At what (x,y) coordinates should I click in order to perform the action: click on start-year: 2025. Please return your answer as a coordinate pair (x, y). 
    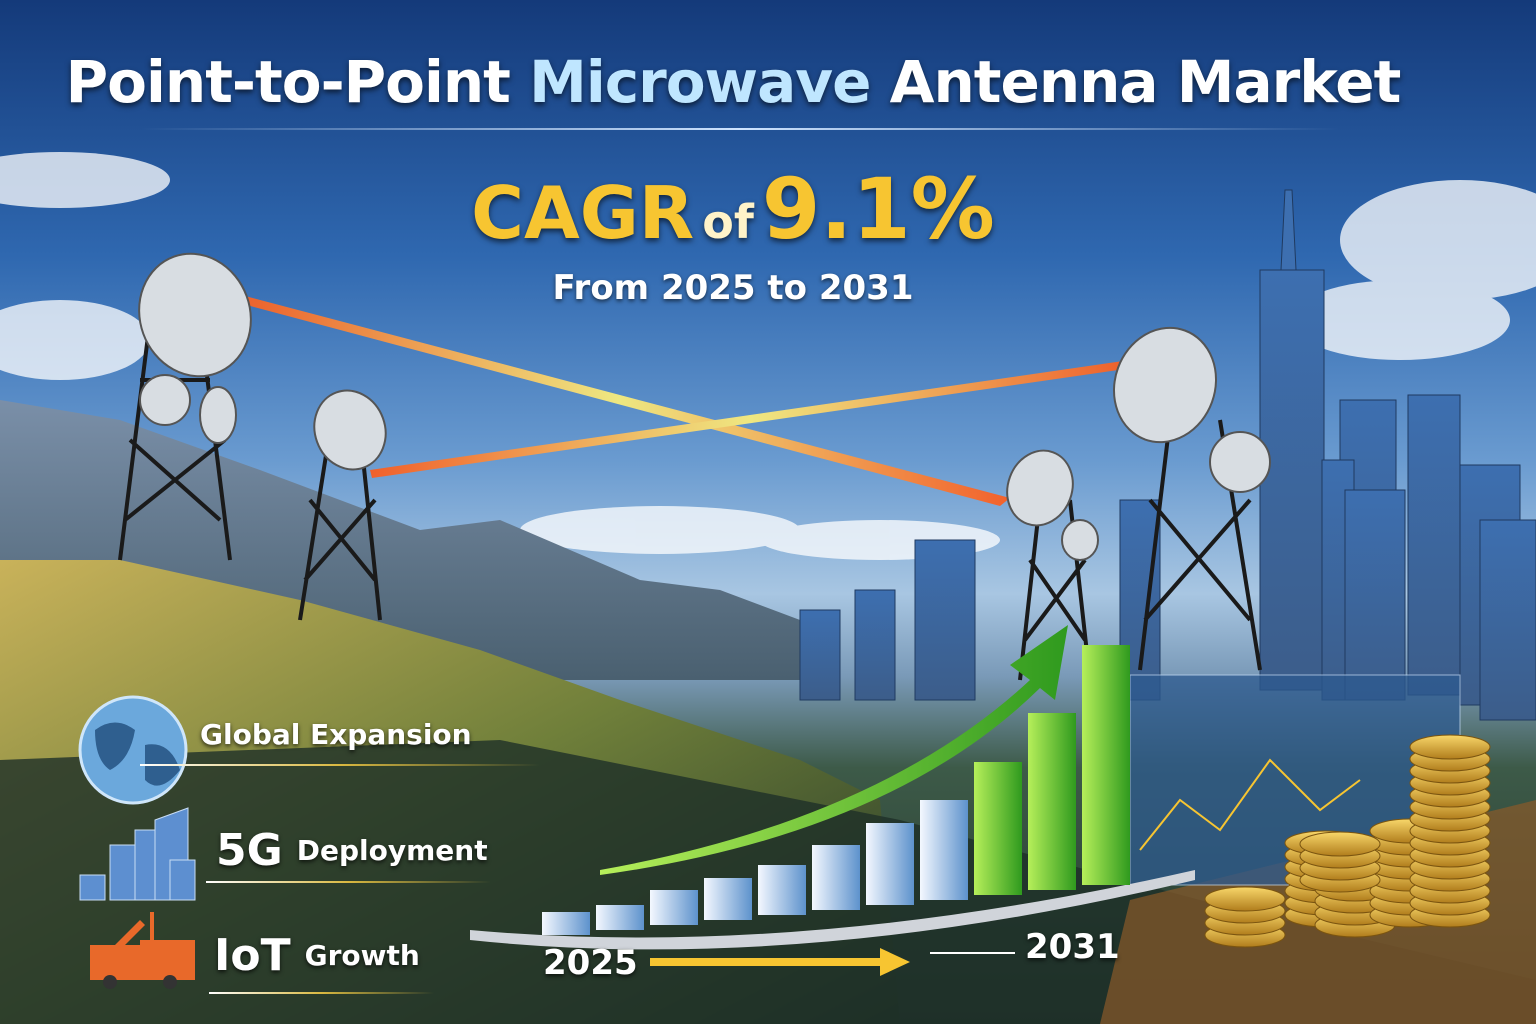
    Looking at the image, I should click on (590, 963).